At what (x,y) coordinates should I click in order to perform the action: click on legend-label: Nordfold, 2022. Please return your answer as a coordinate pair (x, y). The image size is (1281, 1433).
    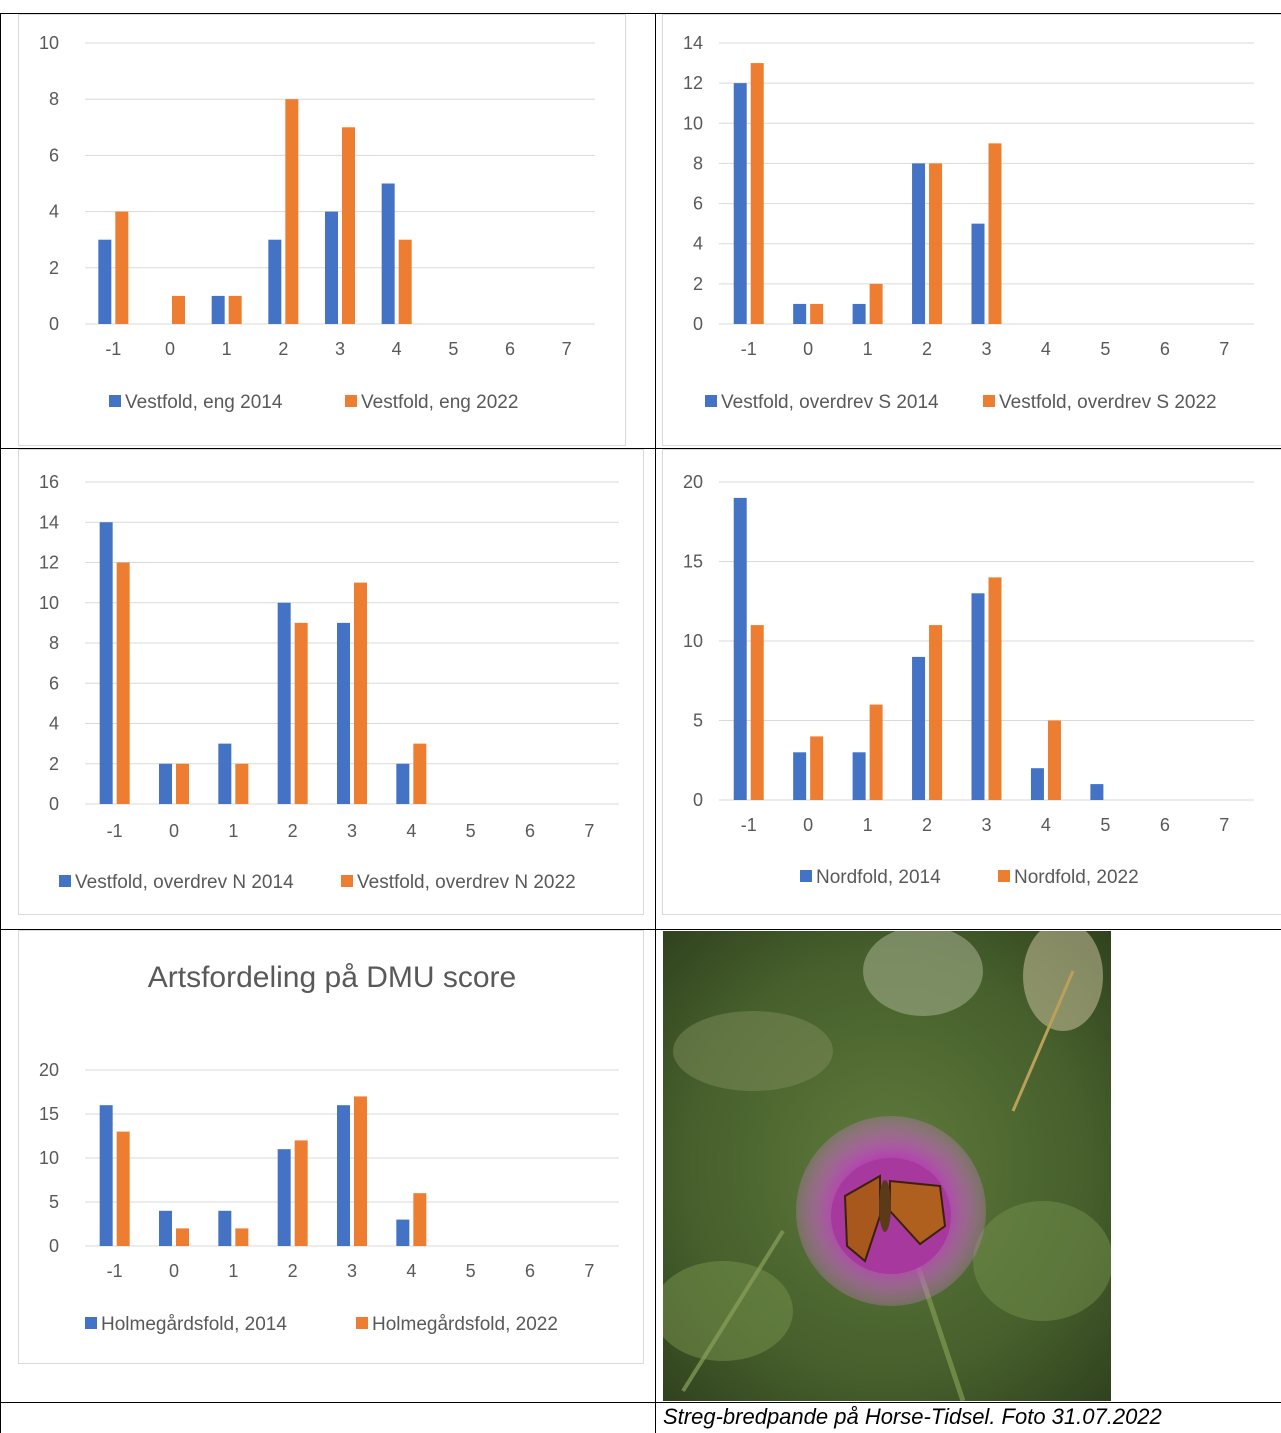
    Looking at the image, I should click on (1076, 877).